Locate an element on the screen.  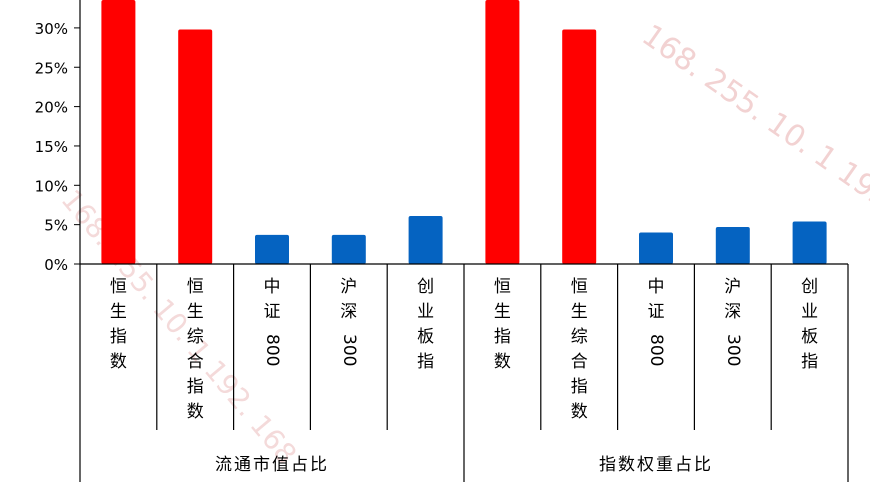
watermark-text: 168. 255. 10. 1 192. 168 is located at coordinates (752, 139).